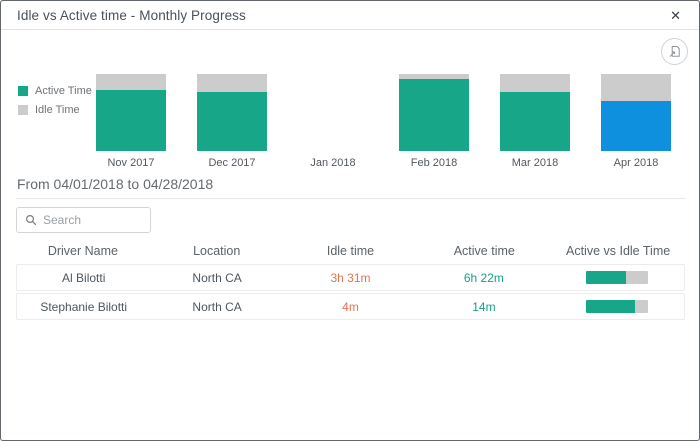 This screenshot has height=441, width=700. I want to click on table-row: Al Bilotti North CA 3h 31m 6h 22m, so click(350, 277).